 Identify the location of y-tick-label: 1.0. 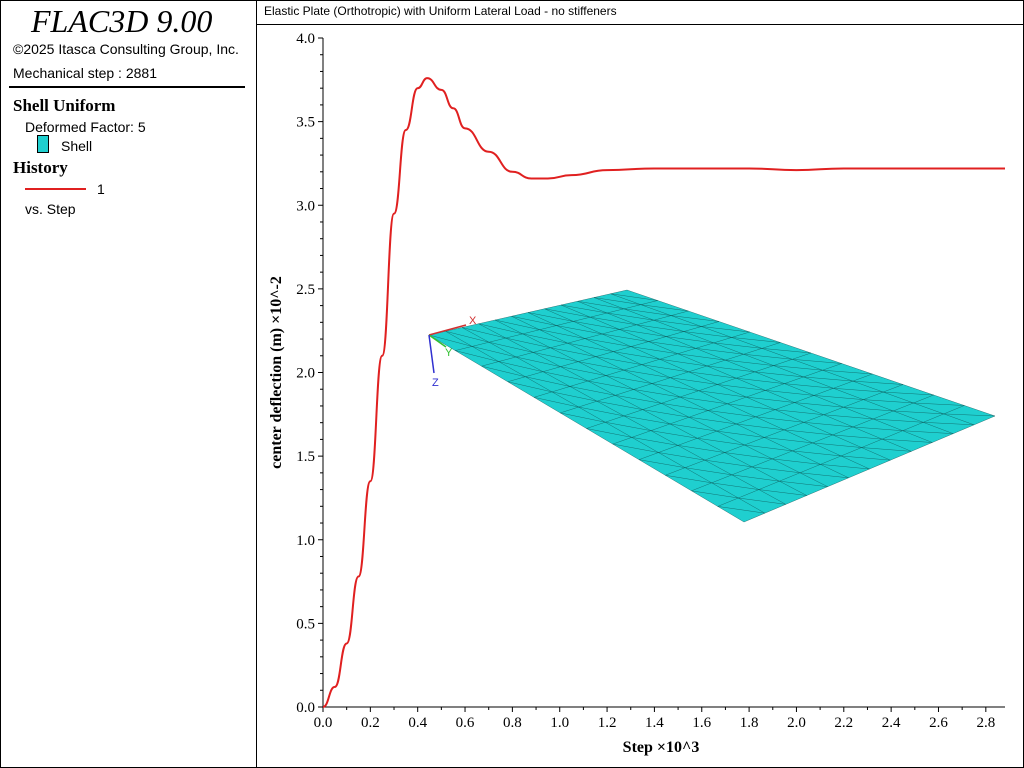
(305, 541).